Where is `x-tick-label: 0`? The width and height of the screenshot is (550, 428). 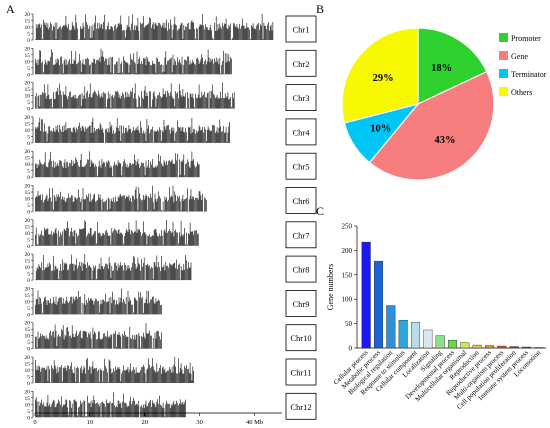 x-tick-label: 0 is located at coordinates (34, 422).